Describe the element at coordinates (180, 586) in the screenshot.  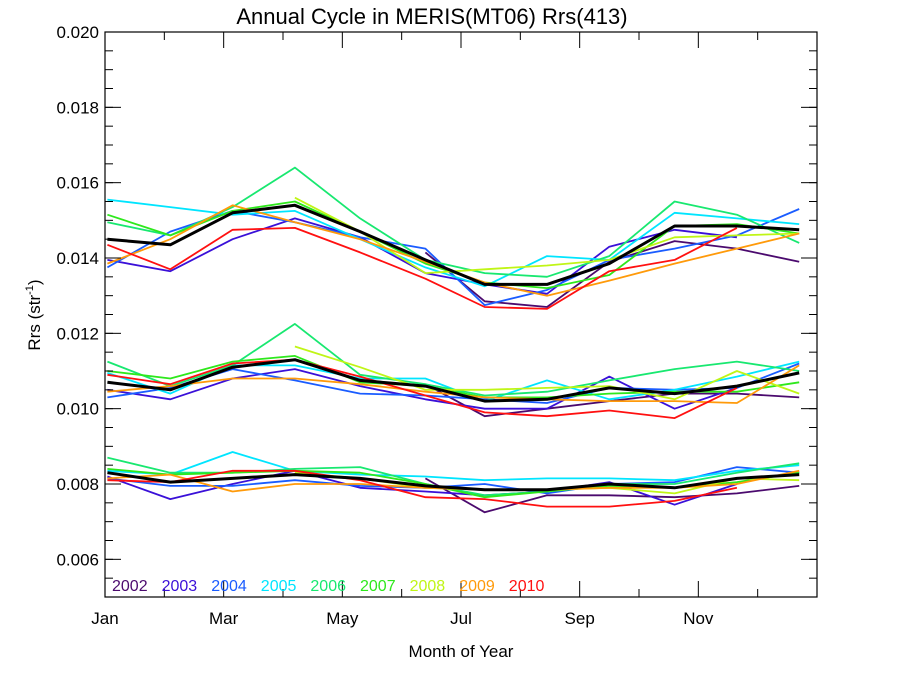
I see `legend-item-2003: 2003` at that location.